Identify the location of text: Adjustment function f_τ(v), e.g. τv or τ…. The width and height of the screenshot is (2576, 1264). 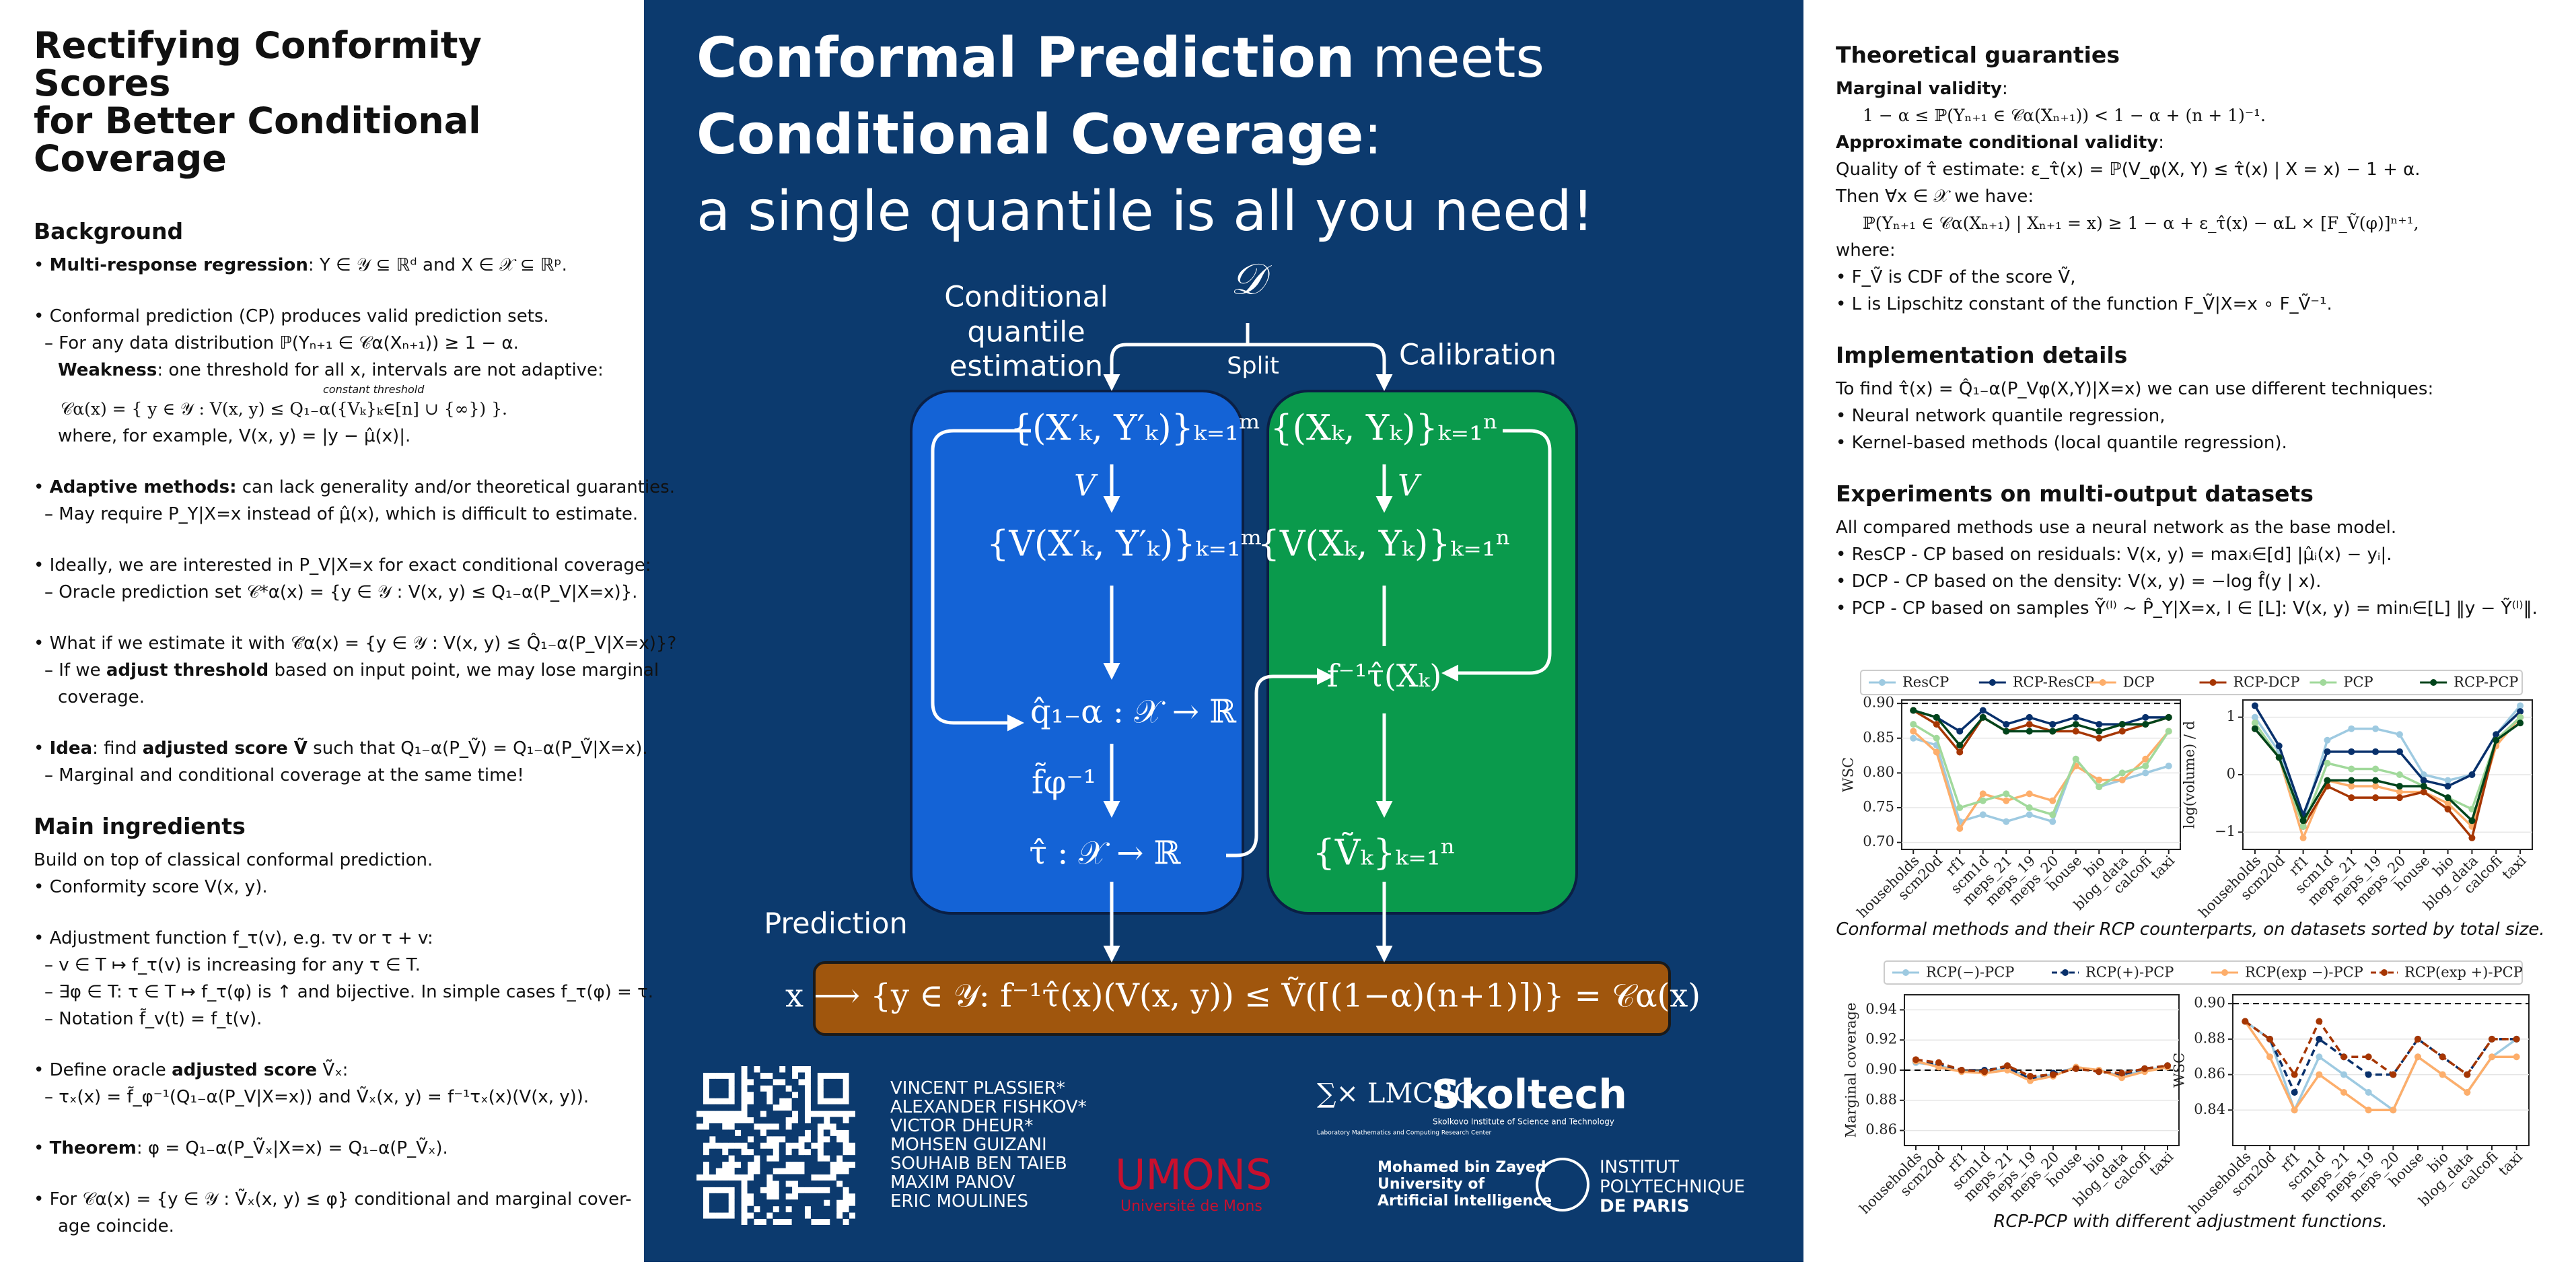
(241, 938).